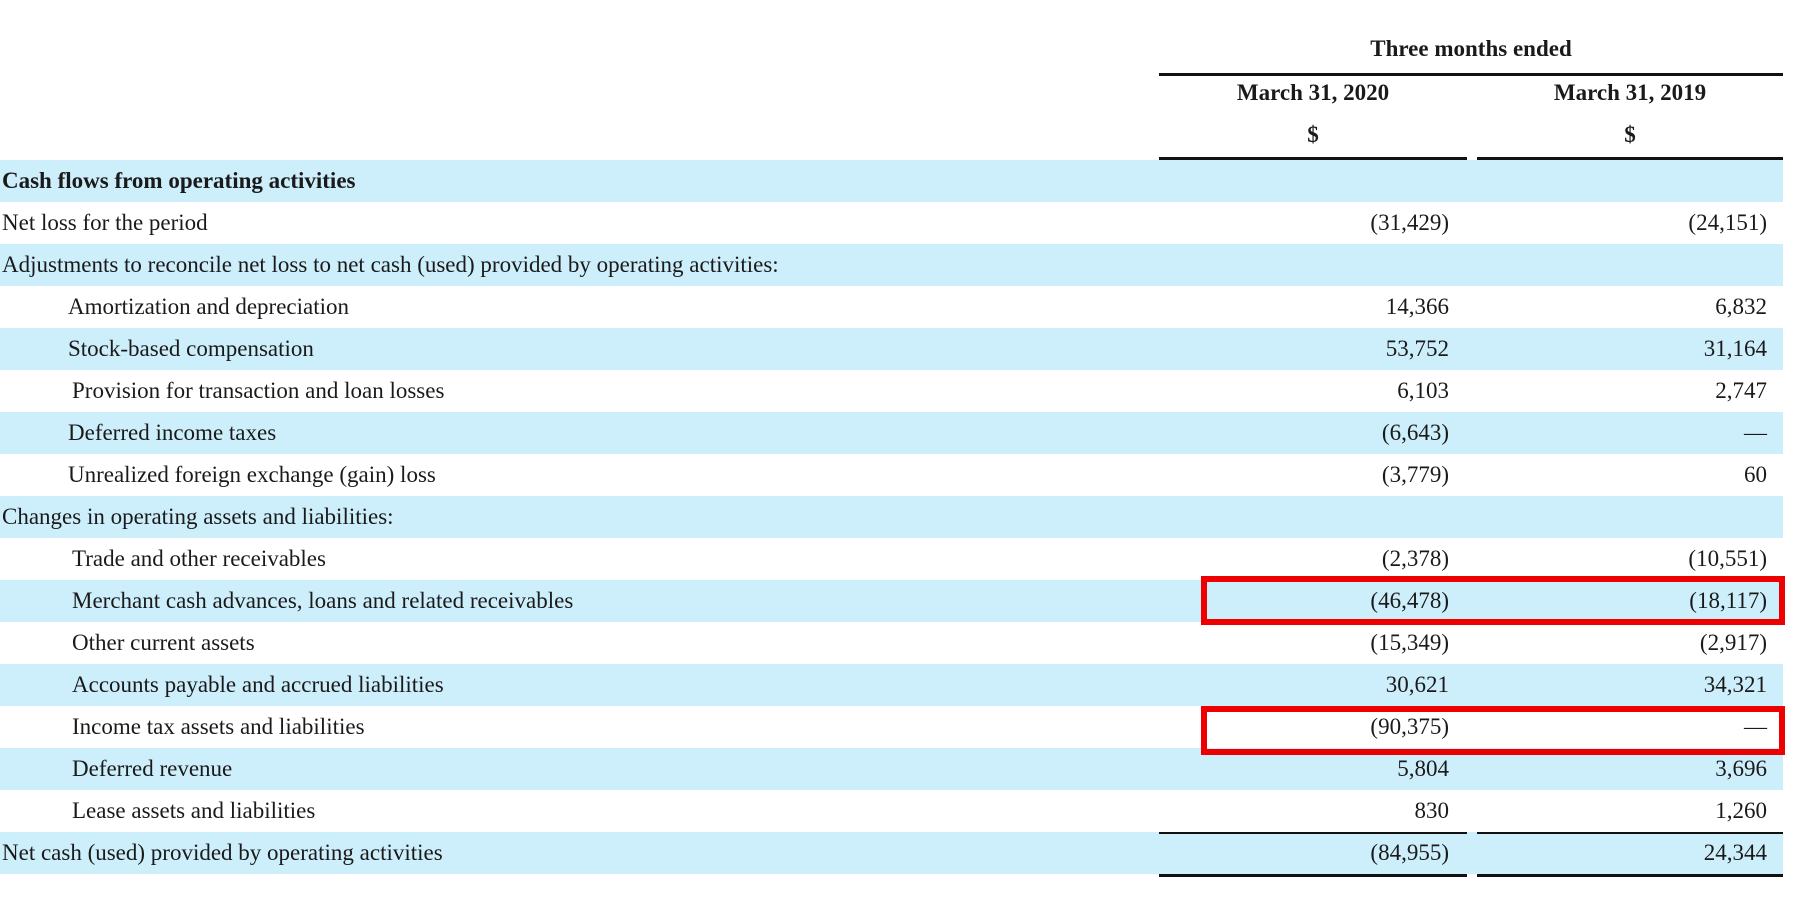  Describe the element at coordinates (891, 433) in the screenshot. I see `table-row: Deferred income taxes (6,643) —` at that location.